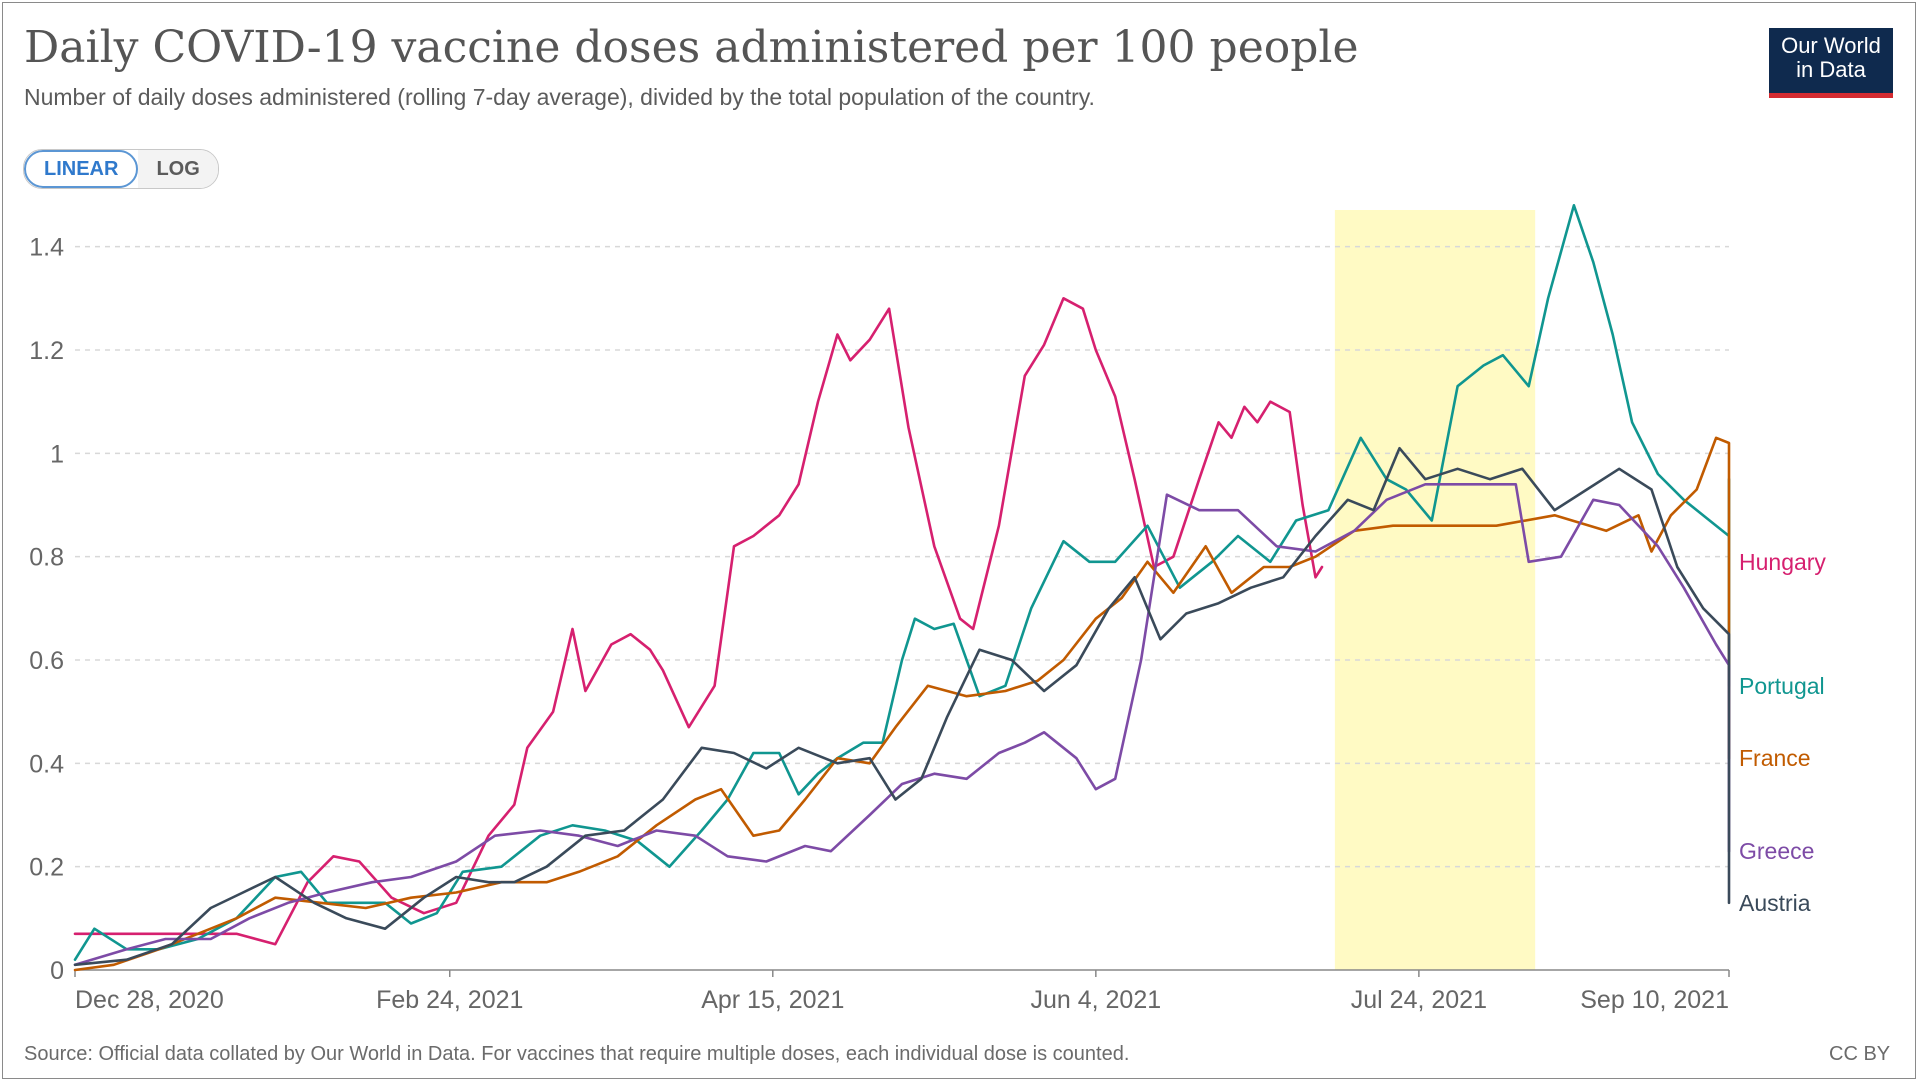 The image size is (1920, 1083). Describe the element at coordinates (46, 248) in the screenshot. I see `y-tick-label: 1.4` at that location.